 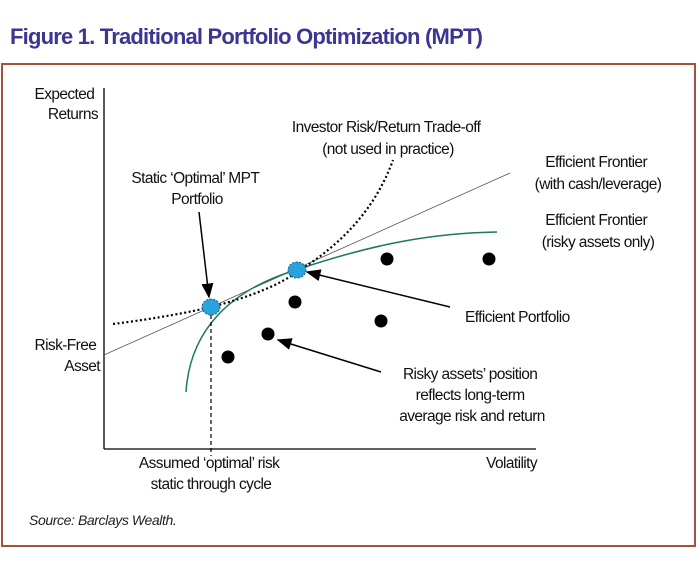 What do you see at coordinates (512, 463) in the screenshot?
I see `x-axis-label: Volatility` at bounding box center [512, 463].